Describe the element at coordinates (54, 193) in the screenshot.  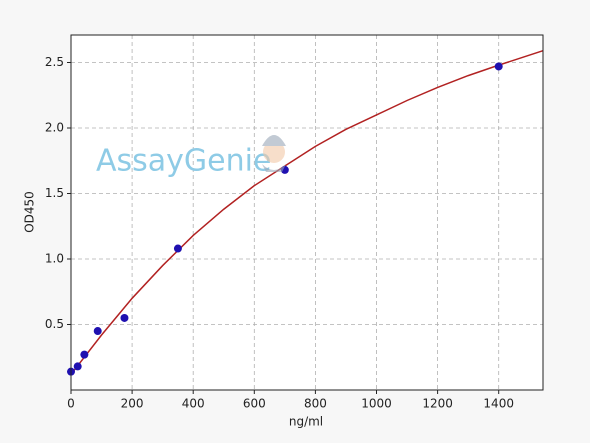
I see `y-tick-label: 1.5` at that location.